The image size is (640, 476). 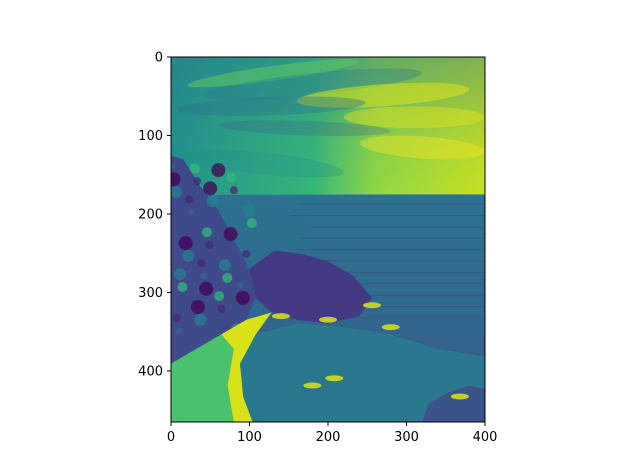 I want to click on headland-rocks, so click(x=310, y=287).